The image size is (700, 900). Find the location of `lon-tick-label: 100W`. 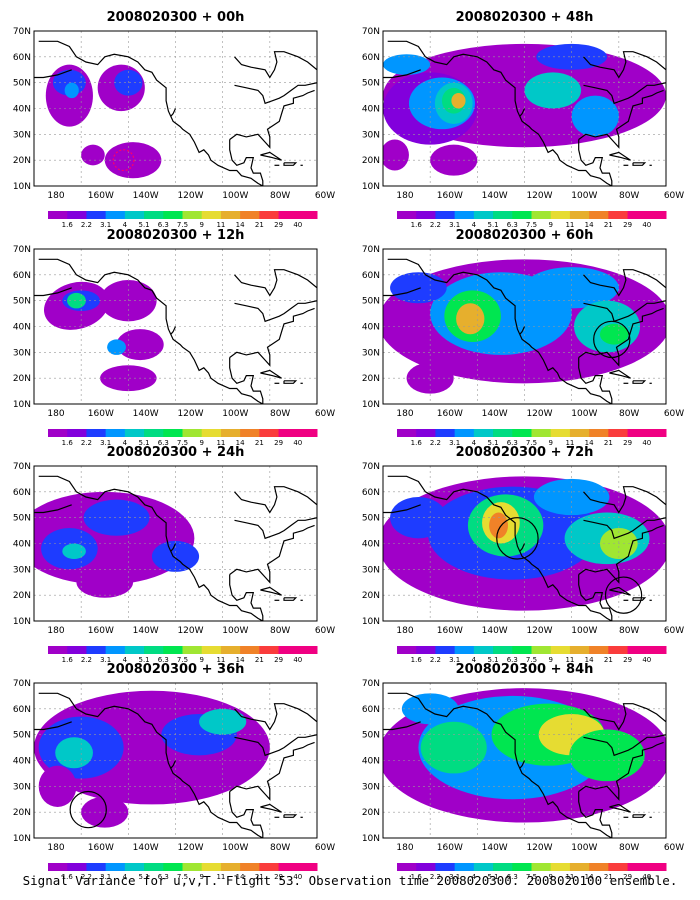

lon-tick-label: 100W is located at coordinates (235, 414).